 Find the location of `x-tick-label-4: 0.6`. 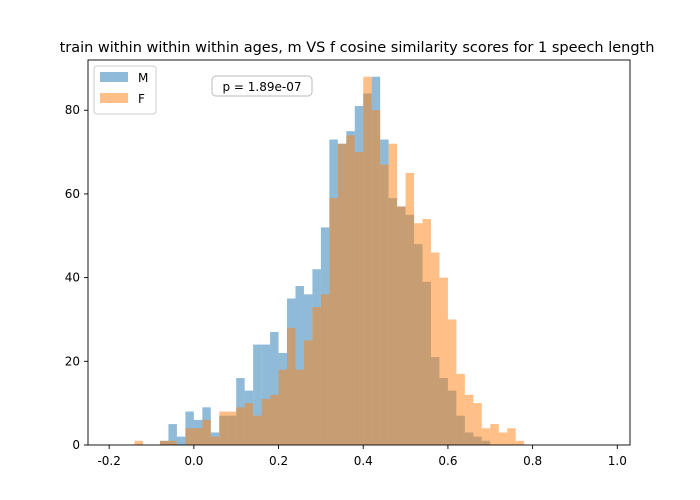

x-tick-label-4: 0.6 is located at coordinates (447, 461).